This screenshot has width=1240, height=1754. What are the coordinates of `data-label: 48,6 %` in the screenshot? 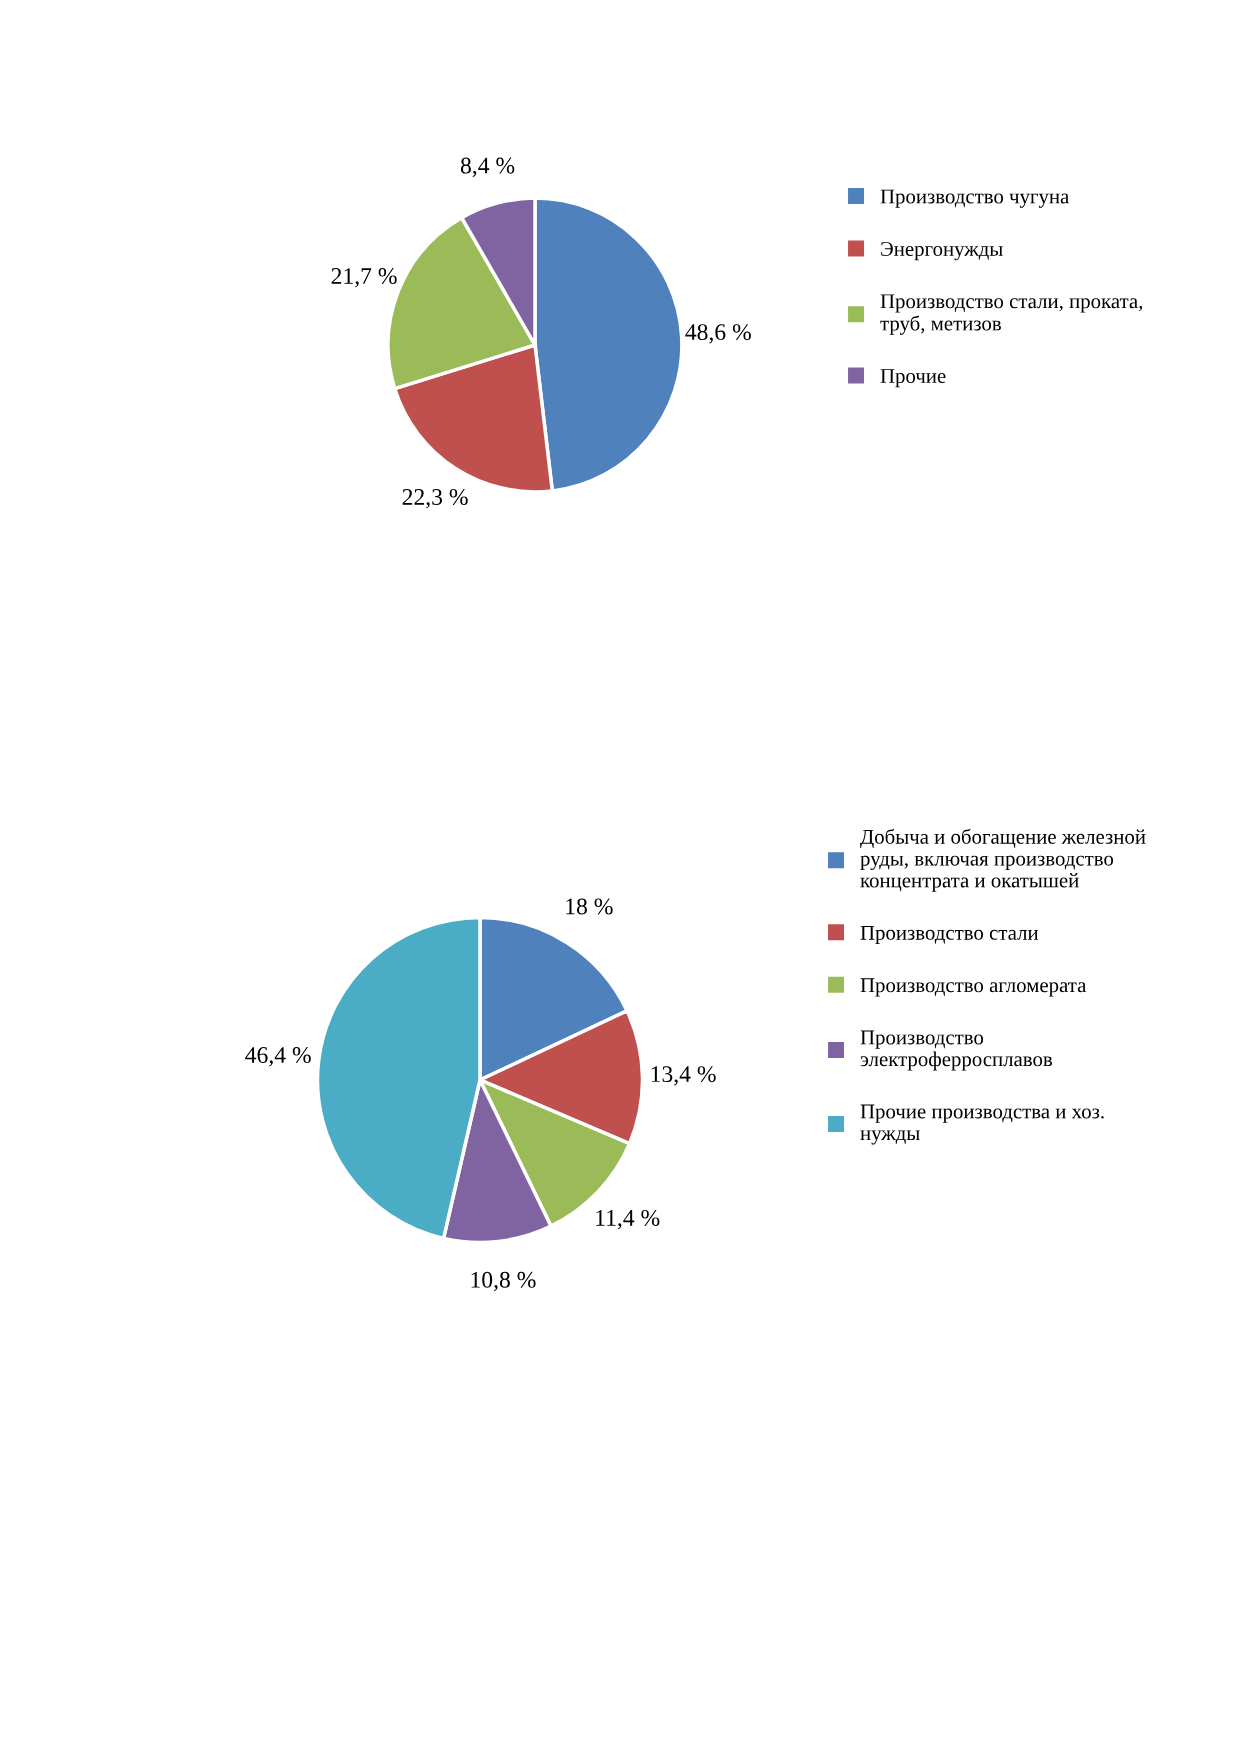 It's located at (718, 334).